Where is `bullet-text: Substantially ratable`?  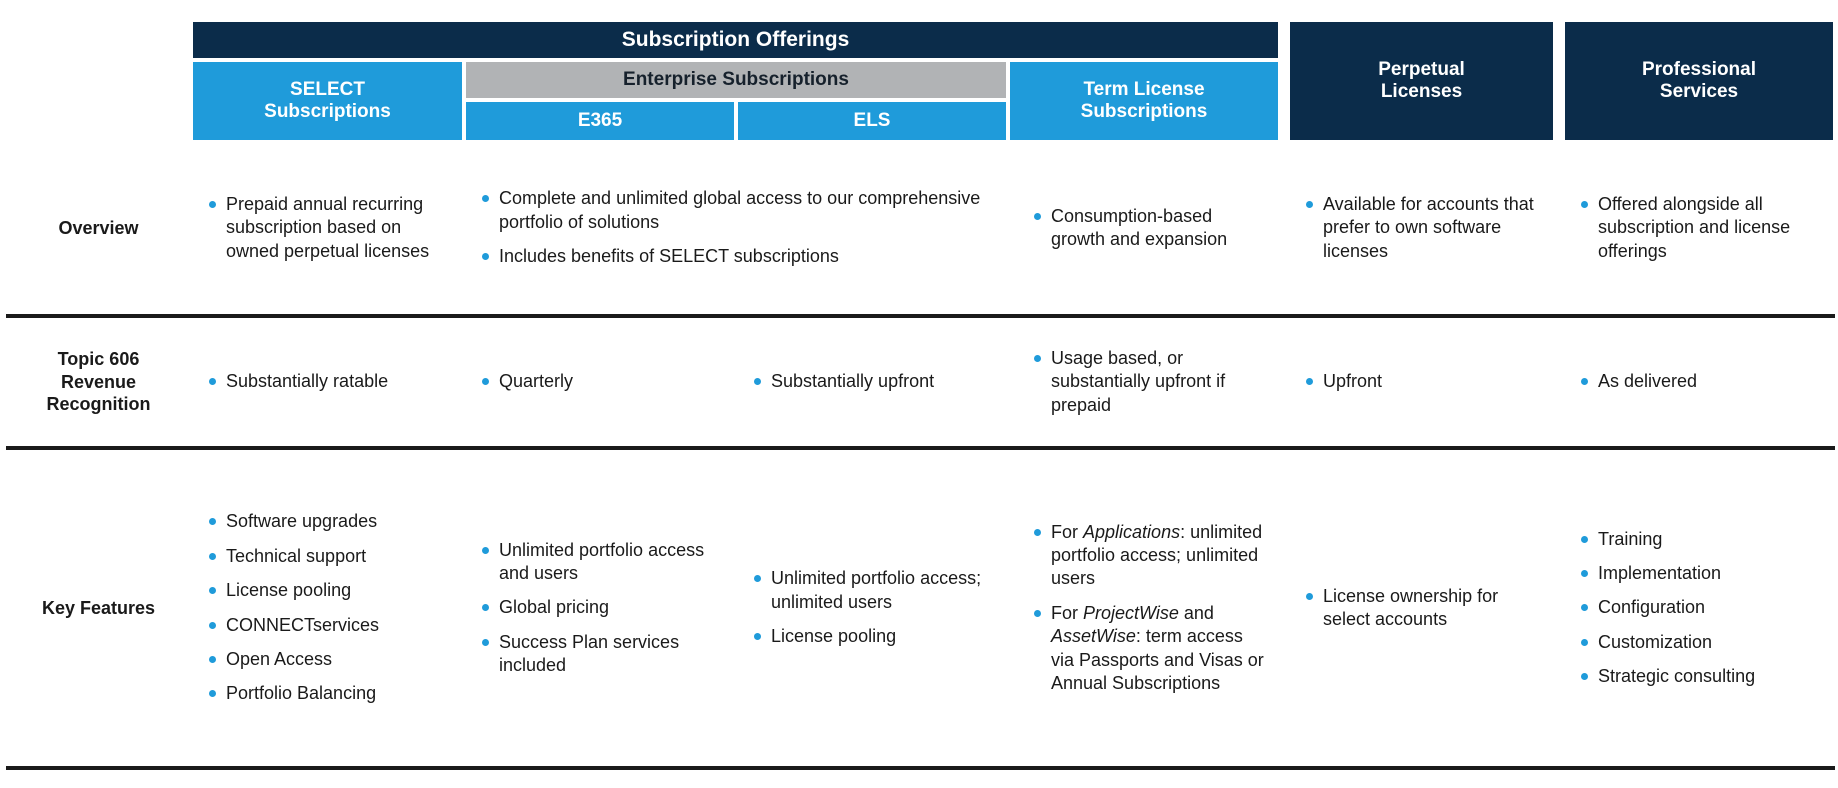 bullet-text: Substantially ratable is located at coordinates (307, 381).